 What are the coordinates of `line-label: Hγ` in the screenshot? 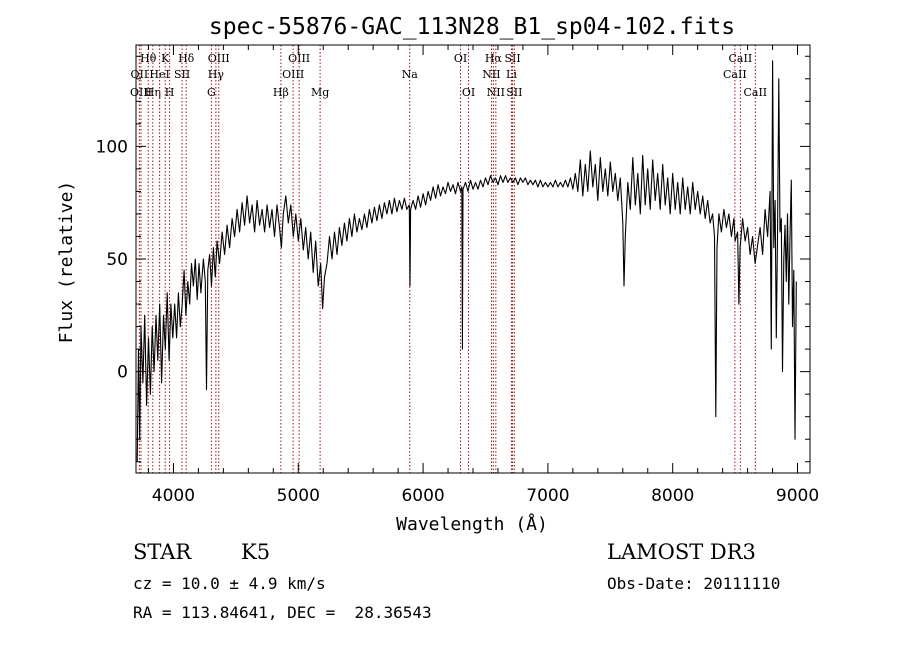 It's located at (216, 74).